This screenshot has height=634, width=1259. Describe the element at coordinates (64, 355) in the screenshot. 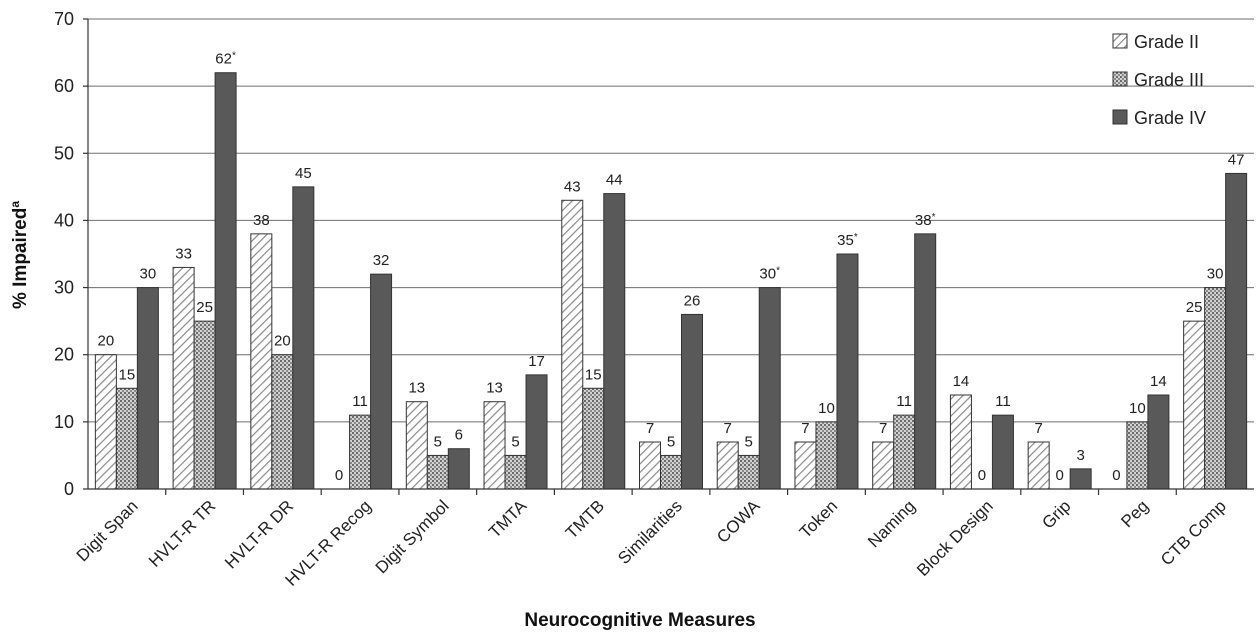

I see `y-tick-label: 20` at that location.